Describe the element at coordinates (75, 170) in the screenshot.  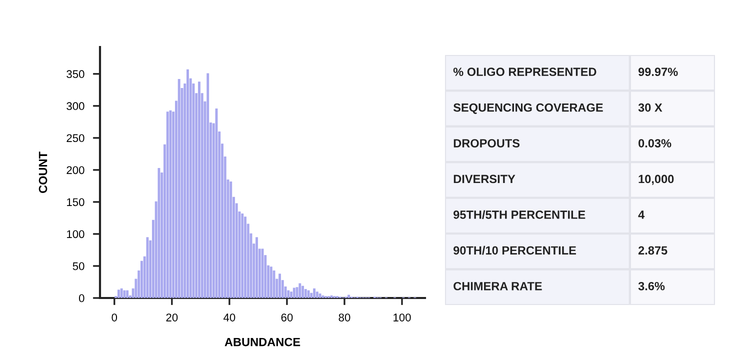
I see `y-tick-label: 200` at that location.